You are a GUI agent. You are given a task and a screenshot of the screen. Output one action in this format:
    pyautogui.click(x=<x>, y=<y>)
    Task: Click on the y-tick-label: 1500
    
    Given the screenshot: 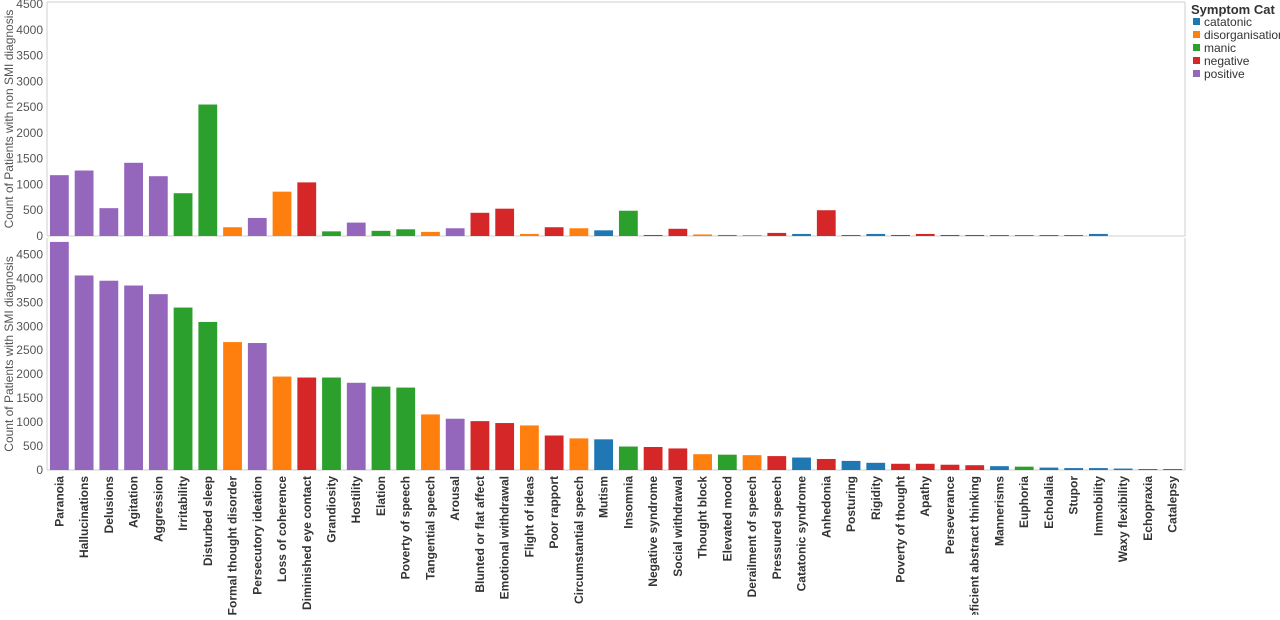 What is the action you would take?
    pyautogui.click(x=29, y=398)
    